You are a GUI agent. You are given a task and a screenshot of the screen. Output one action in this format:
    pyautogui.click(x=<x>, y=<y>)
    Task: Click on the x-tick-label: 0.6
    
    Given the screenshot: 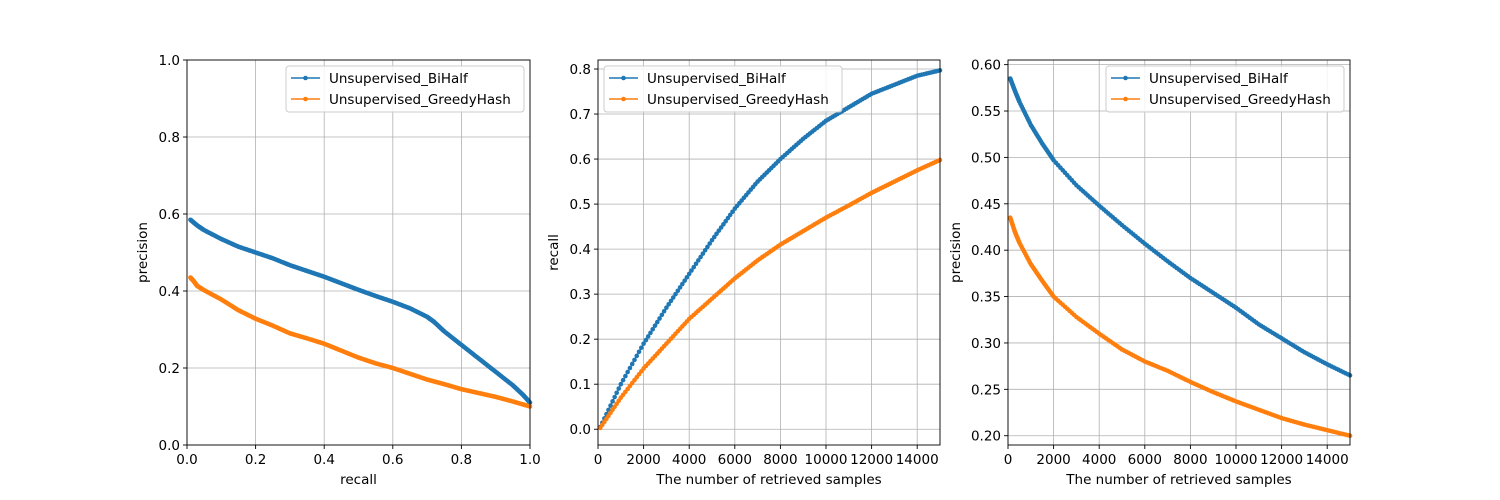 What is the action you would take?
    pyautogui.click(x=392, y=460)
    